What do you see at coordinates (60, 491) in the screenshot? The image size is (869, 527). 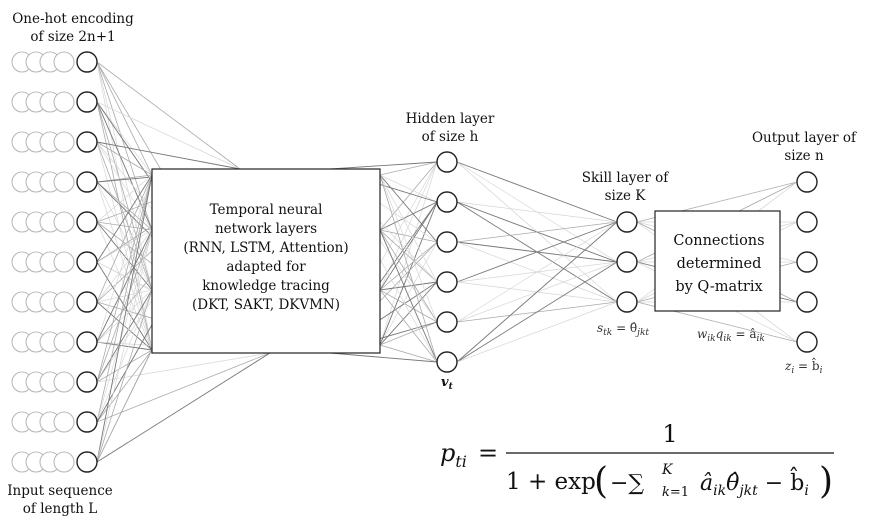 I see `input-bottom-label-1: Input sequence` at bounding box center [60, 491].